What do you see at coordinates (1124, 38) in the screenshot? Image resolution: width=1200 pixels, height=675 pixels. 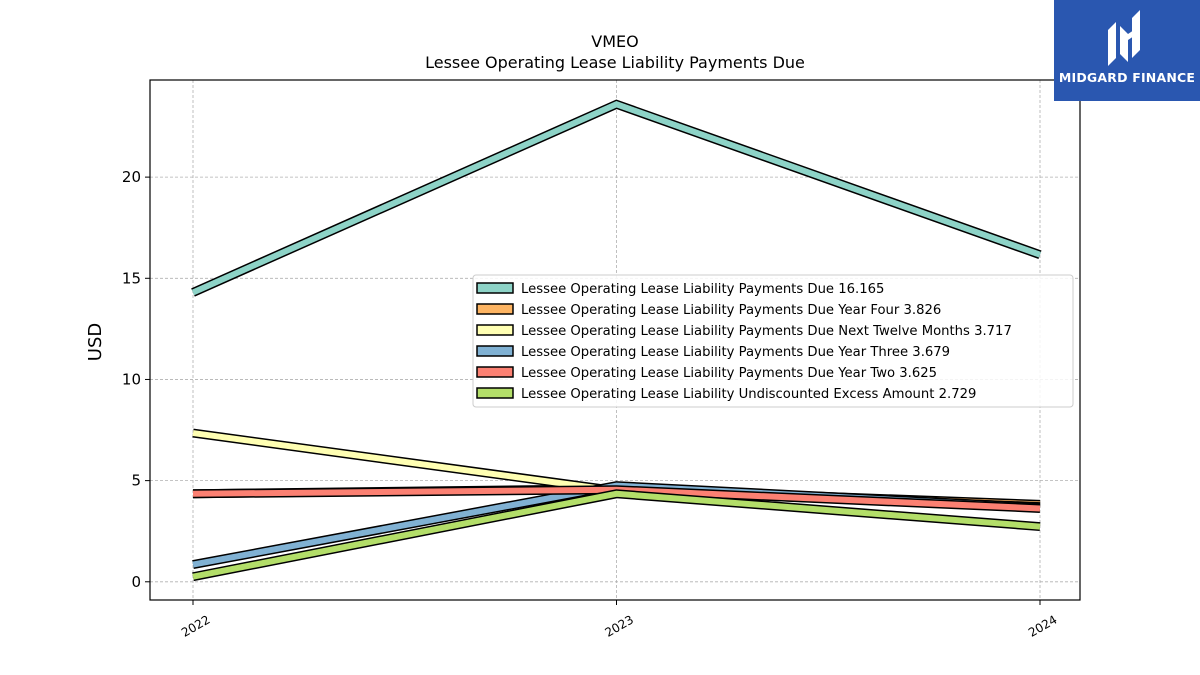 I see `midgard-logo-icon` at bounding box center [1124, 38].